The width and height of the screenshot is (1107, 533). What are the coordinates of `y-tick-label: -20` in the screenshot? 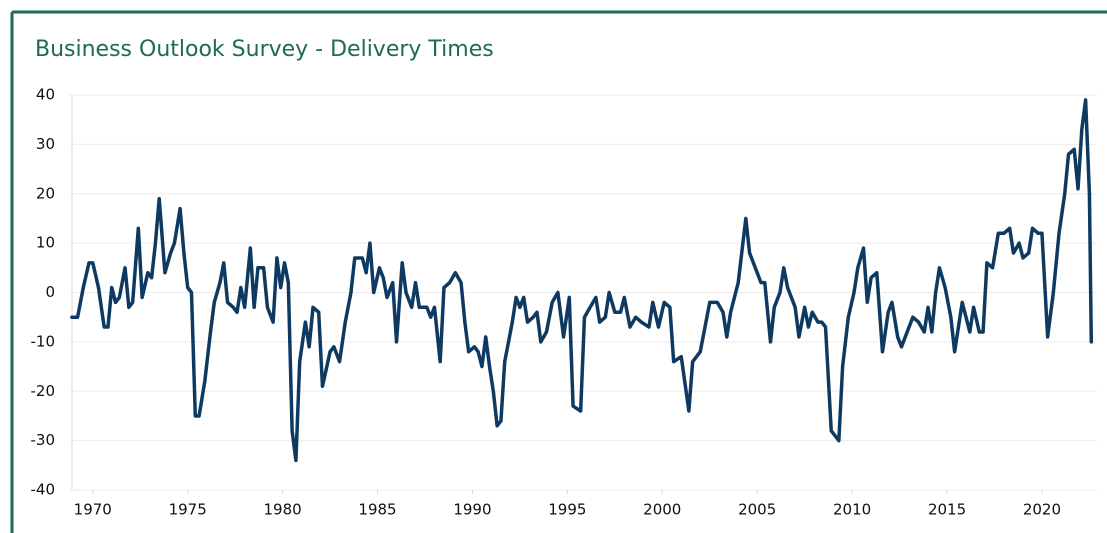 It's located at (43, 391).